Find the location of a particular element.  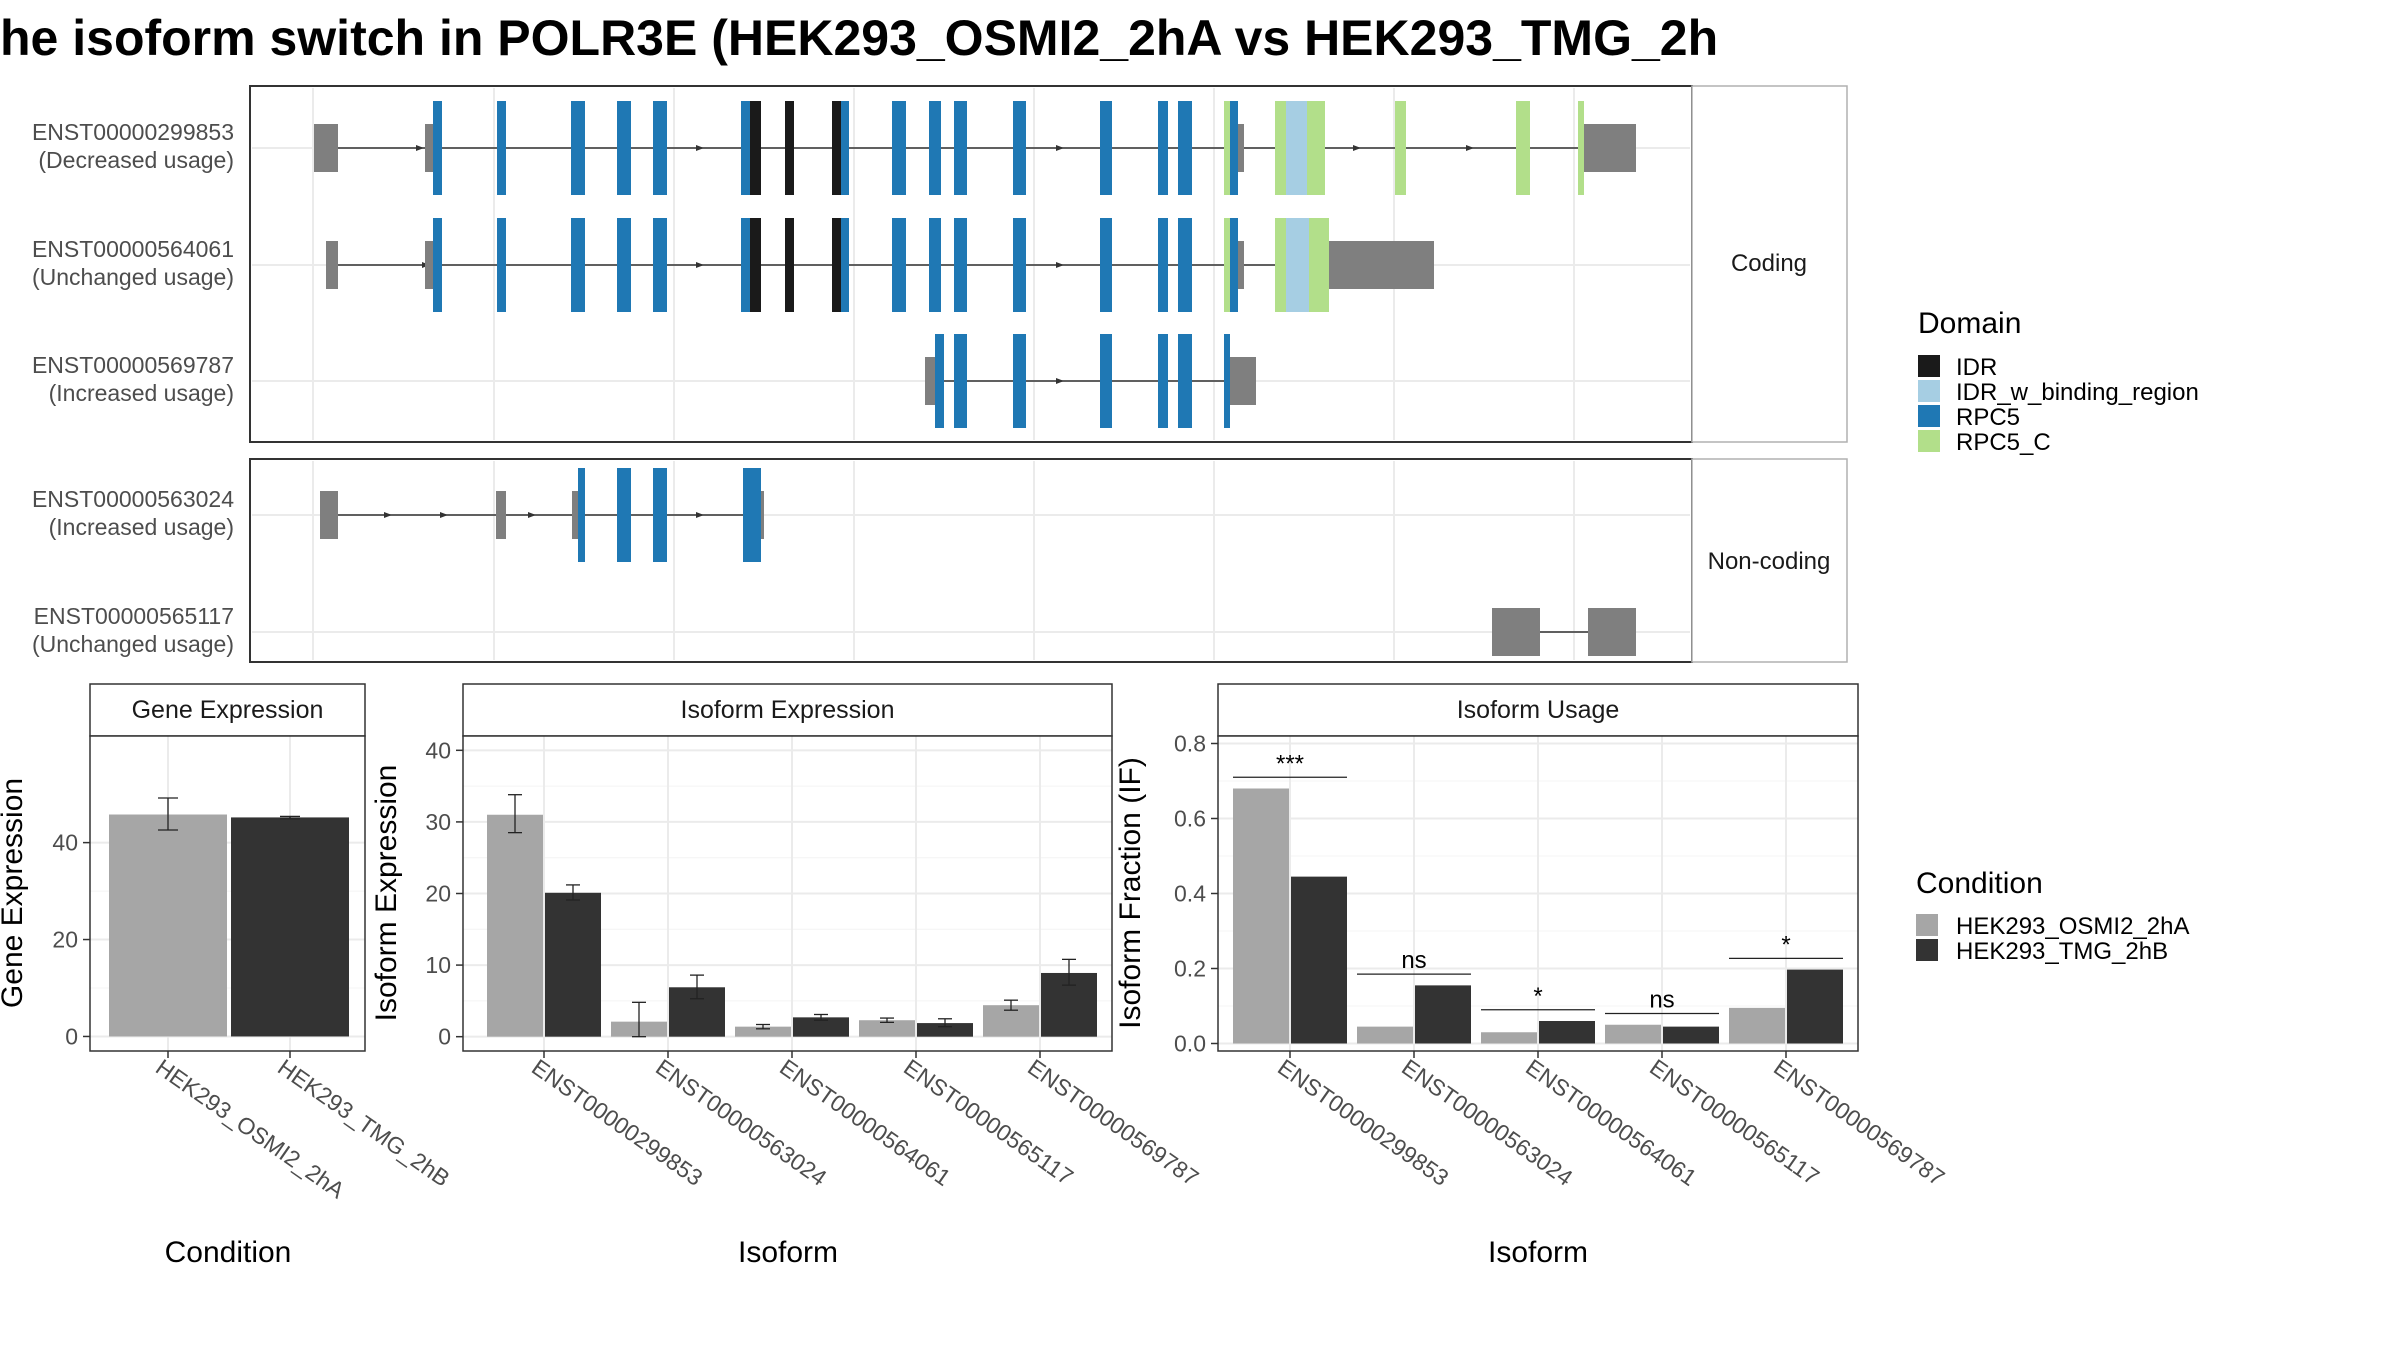

domain-swatch-idr-w-binding-region is located at coordinates (1929, 391).